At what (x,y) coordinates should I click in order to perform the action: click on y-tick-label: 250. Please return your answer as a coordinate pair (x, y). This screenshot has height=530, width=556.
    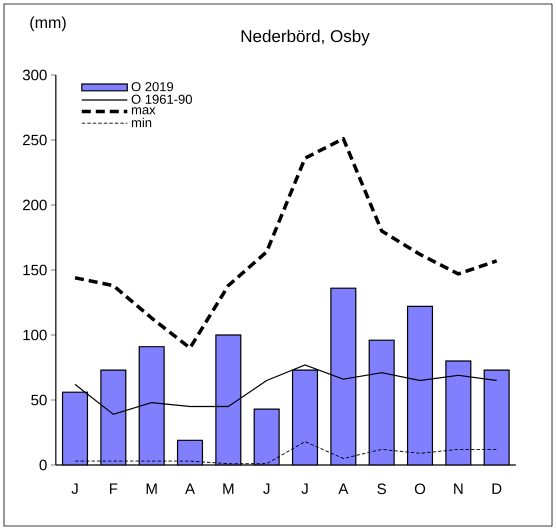
    Looking at the image, I should click on (35, 140).